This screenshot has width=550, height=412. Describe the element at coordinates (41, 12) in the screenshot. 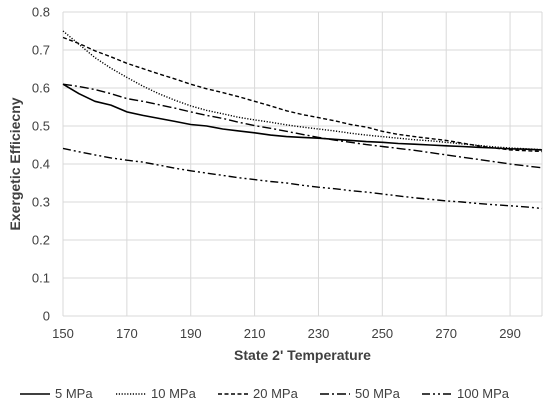

I see `y-tick-label: 0.8` at that location.